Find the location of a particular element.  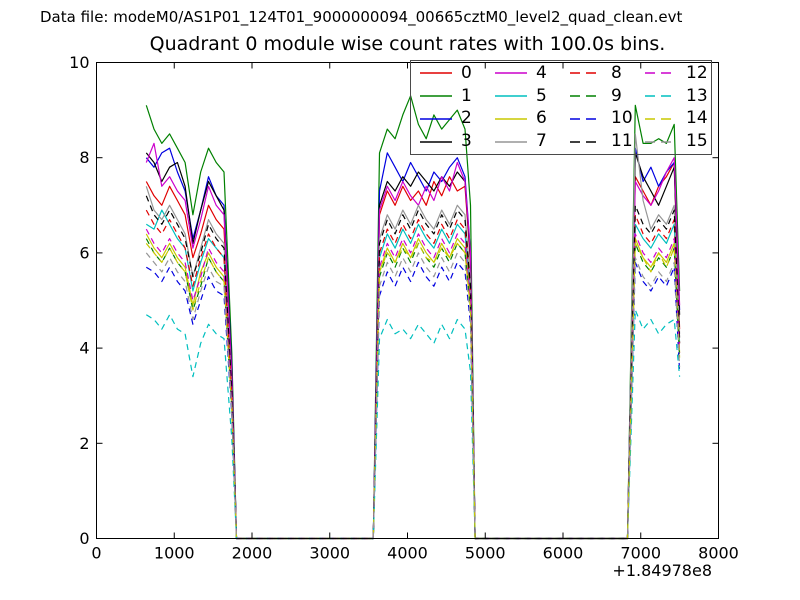

legend-item-label: 0 is located at coordinates (466, 72).